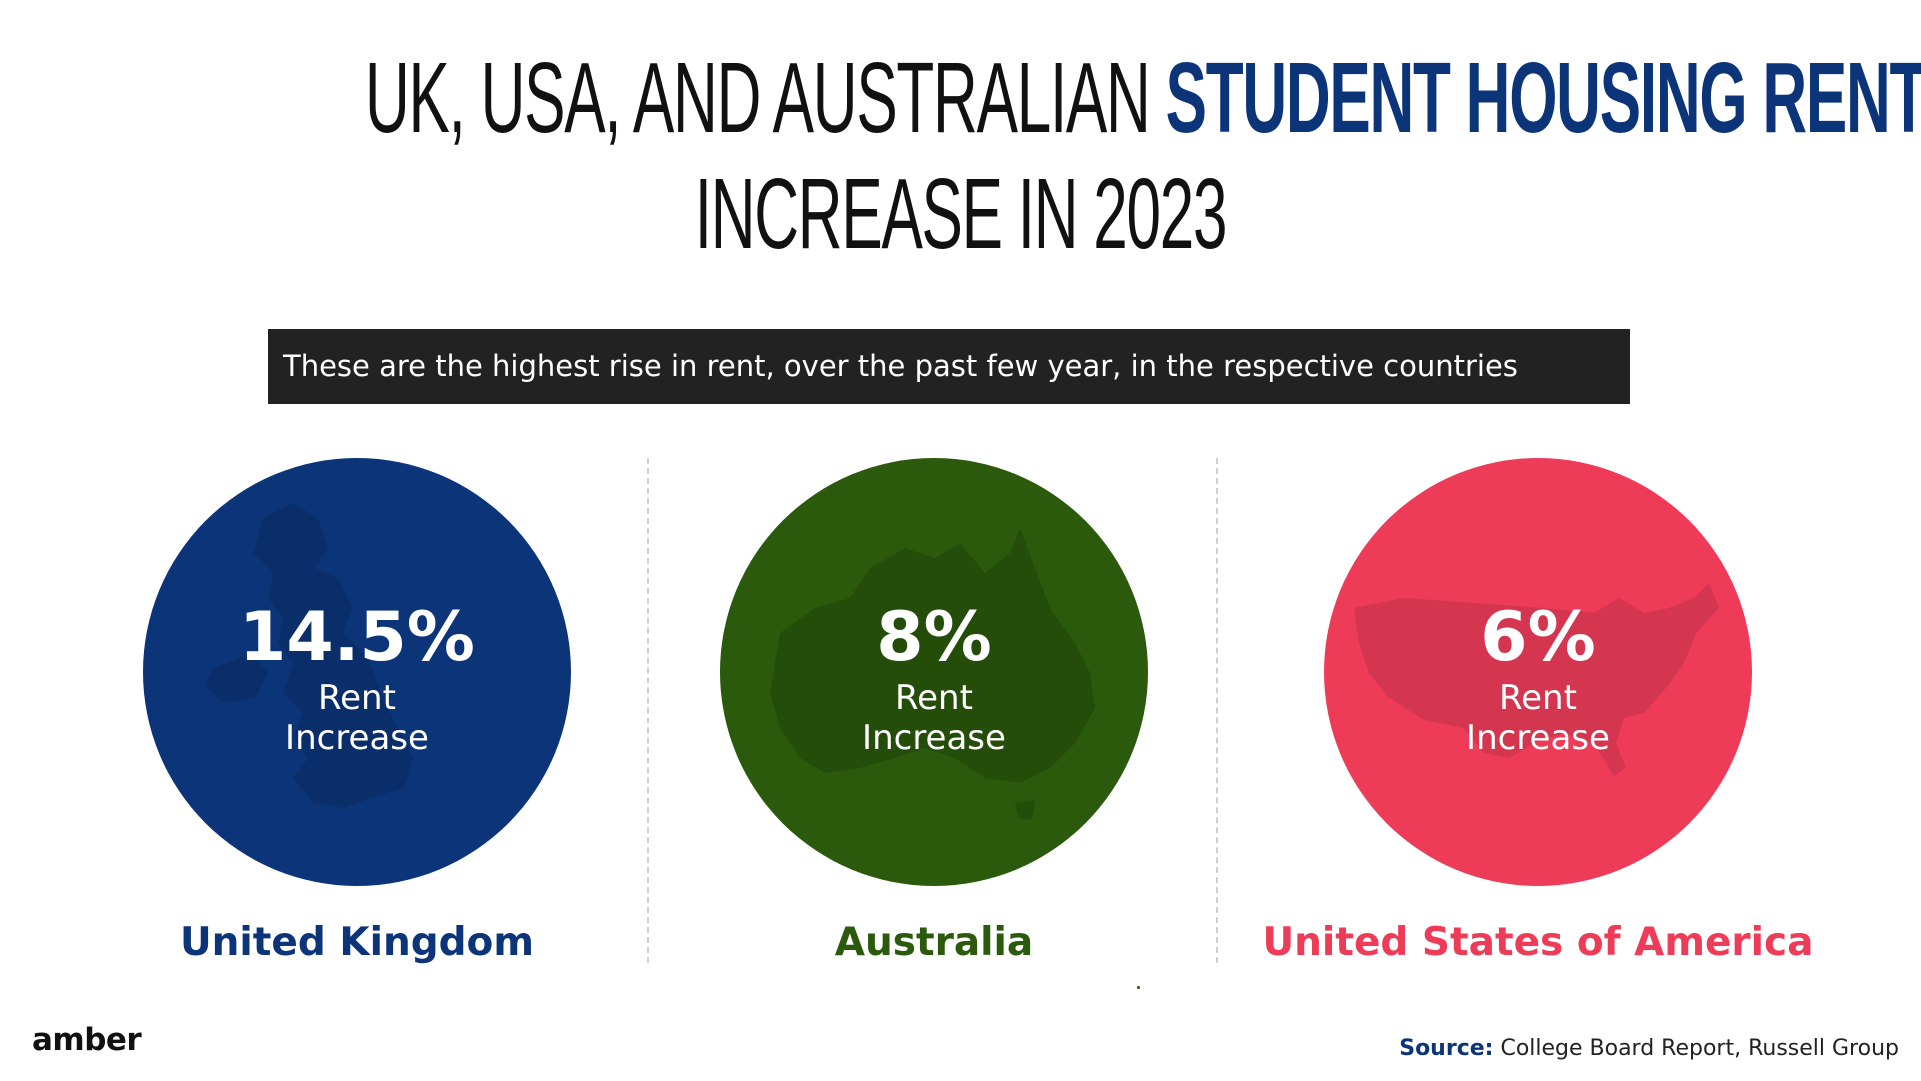 This screenshot has width=1921, height=1081. I want to click on title-part-1: UK, USA, AND AUSTRALIAN, so click(757, 98).